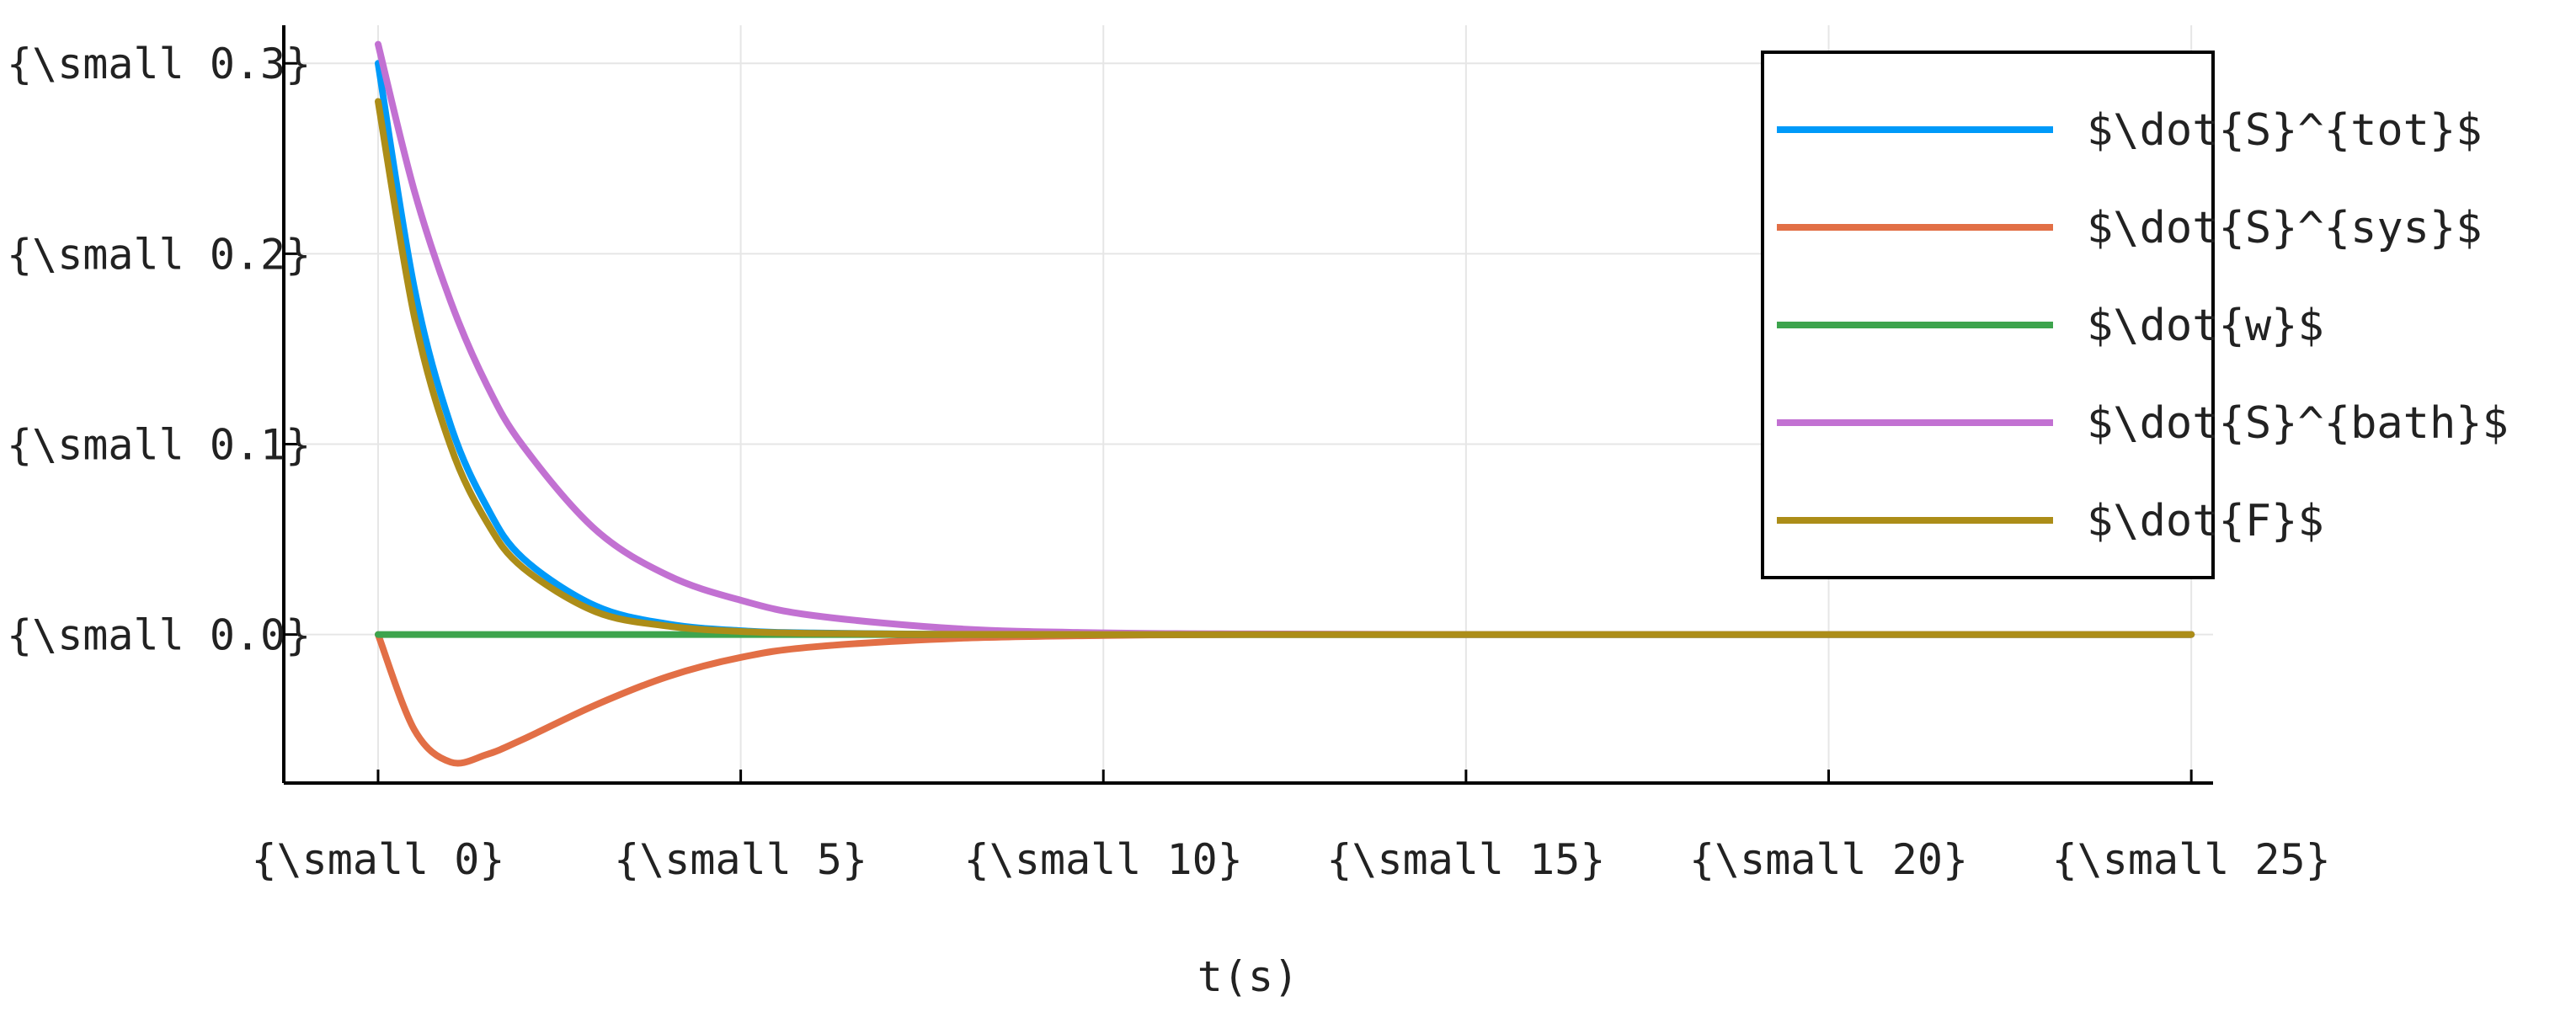 This screenshot has width=2576, height=1023. I want to click on x-tick-label-2: {\small 10}, so click(1103, 860).